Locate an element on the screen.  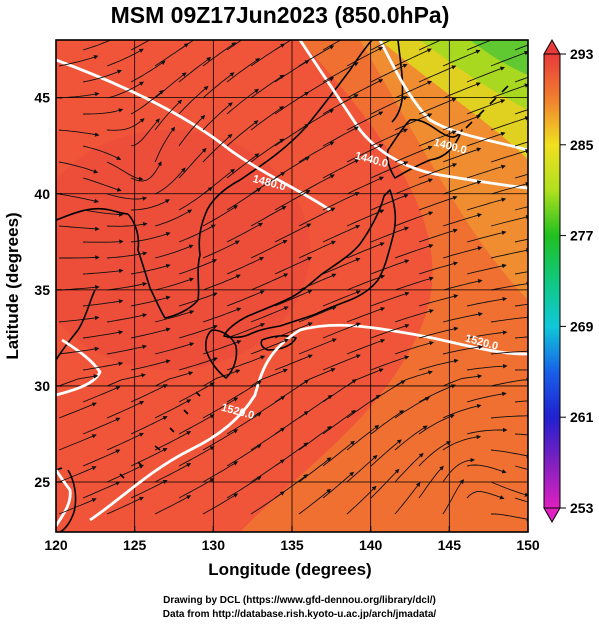
coastline-honshu is located at coordinates (310, 264).